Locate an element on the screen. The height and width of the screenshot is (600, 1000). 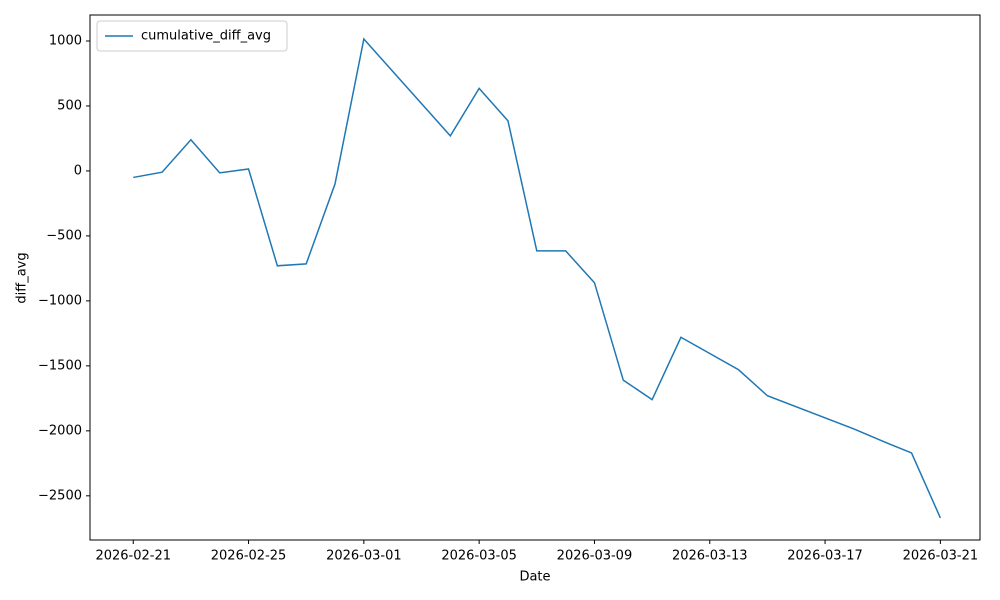
x-tick-label: 2026-02-21 is located at coordinates (133, 556).